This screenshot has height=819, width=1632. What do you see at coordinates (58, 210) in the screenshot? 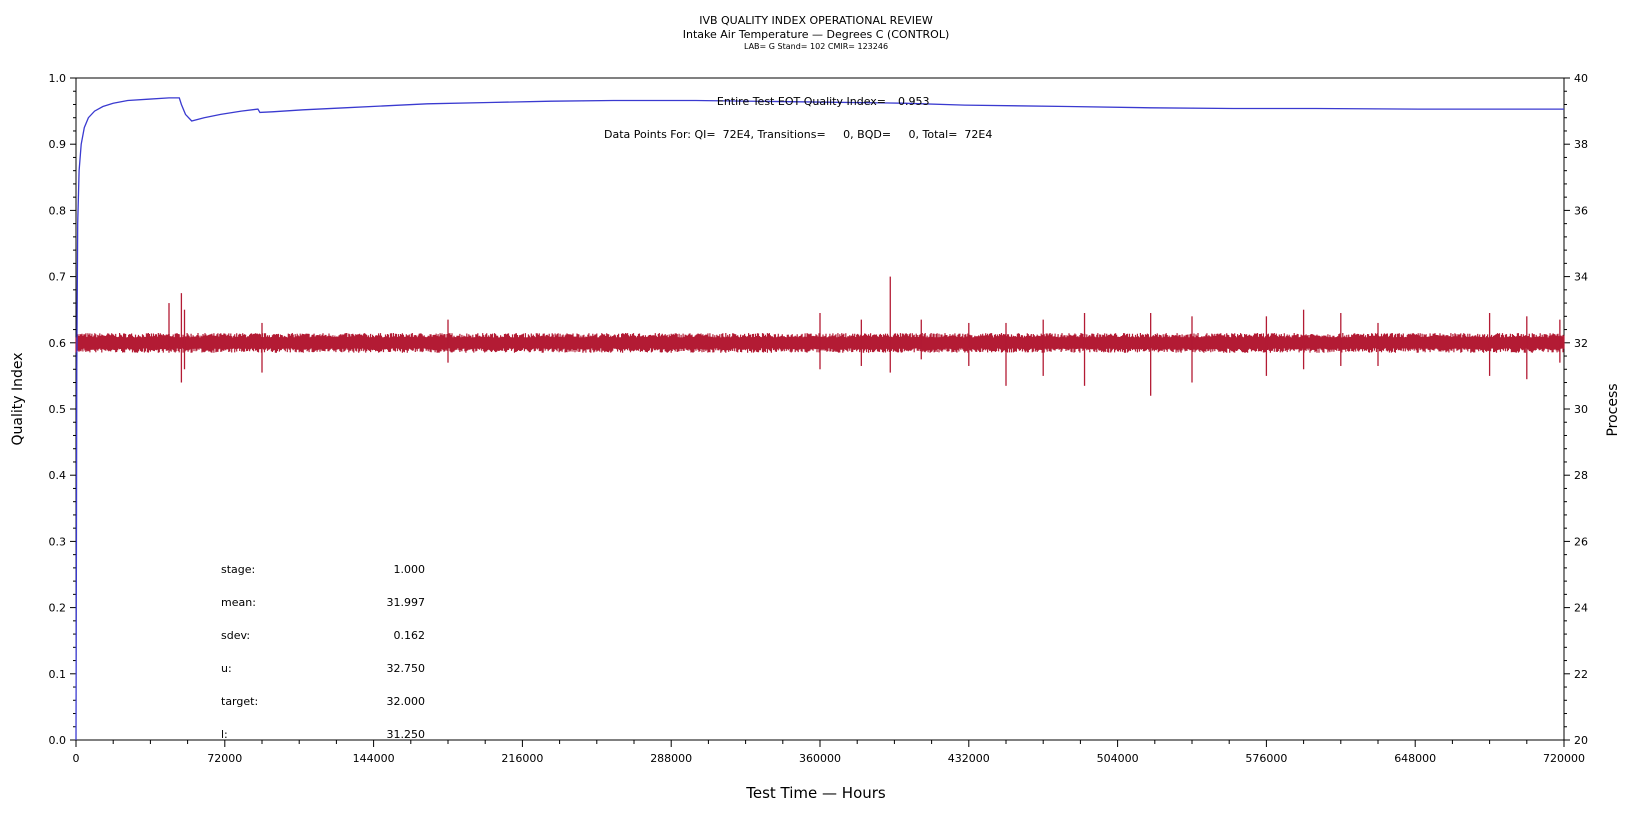
I see `y-left-tick-label: 0.8` at bounding box center [58, 210].